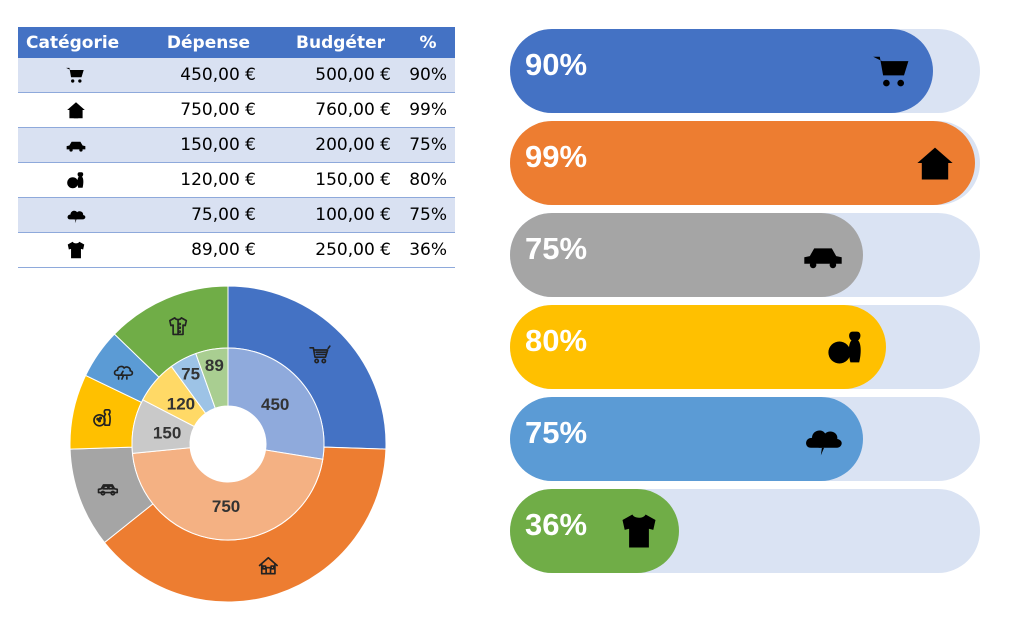  I want to click on table-row: 750,00 €760,00 €99%, so click(236, 110).